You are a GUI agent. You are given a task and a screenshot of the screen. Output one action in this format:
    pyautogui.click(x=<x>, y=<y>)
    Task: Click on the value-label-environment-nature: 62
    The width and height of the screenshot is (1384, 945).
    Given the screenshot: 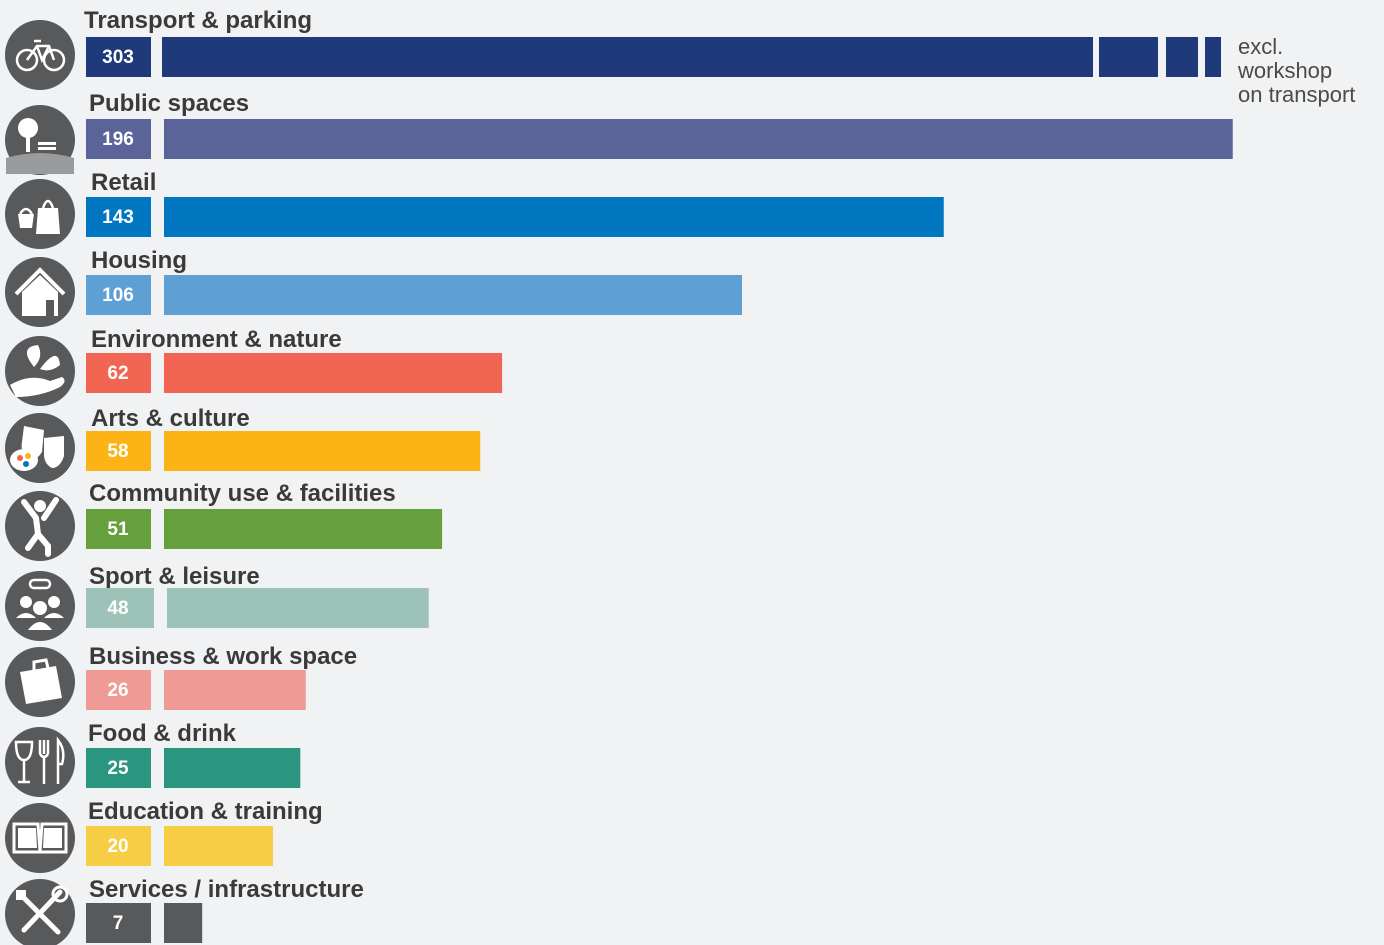 What is the action you would take?
    pyautogui.click(x=117, y=373)
    